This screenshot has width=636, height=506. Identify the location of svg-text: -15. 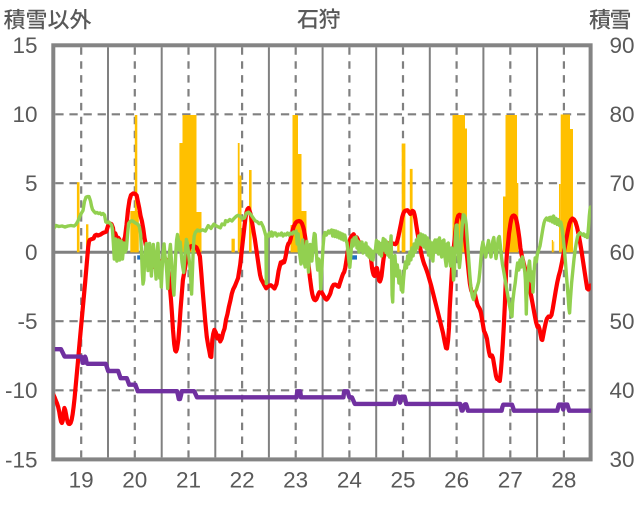
(21, 459).